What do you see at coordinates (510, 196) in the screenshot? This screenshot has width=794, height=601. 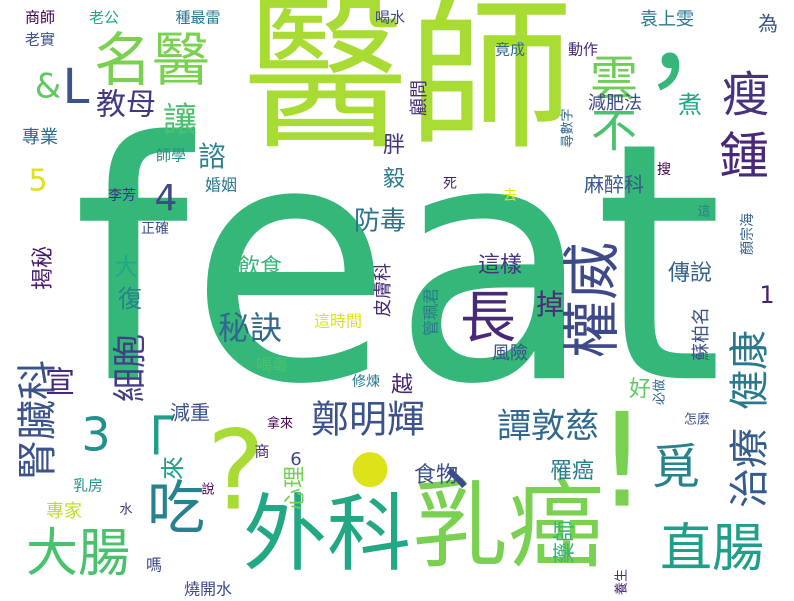 I see `word-qu: 去` at bounding box center [510, 196].